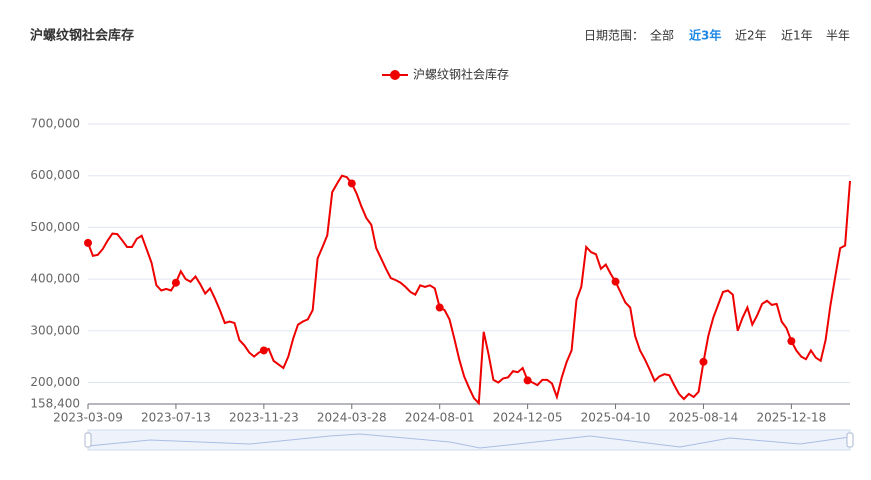 Image resolution: width=871 pixels, height=480 pixels. What do you see at coordinates (751, 36) in the screenshot?
I see `range-option: 近2年` at bounding box center [751, 36].